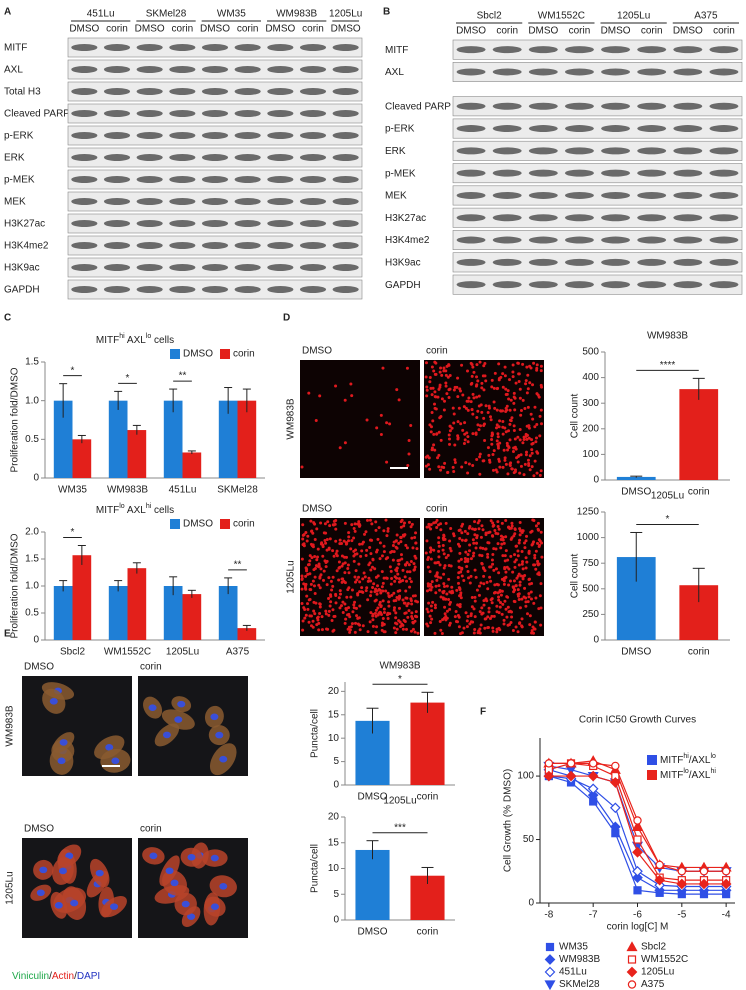 This screenshot has height=990, width=746. Describe the element at coordinates (19, 136) in the screenshot. I see `blot-row-label: p-ERK` at that location.